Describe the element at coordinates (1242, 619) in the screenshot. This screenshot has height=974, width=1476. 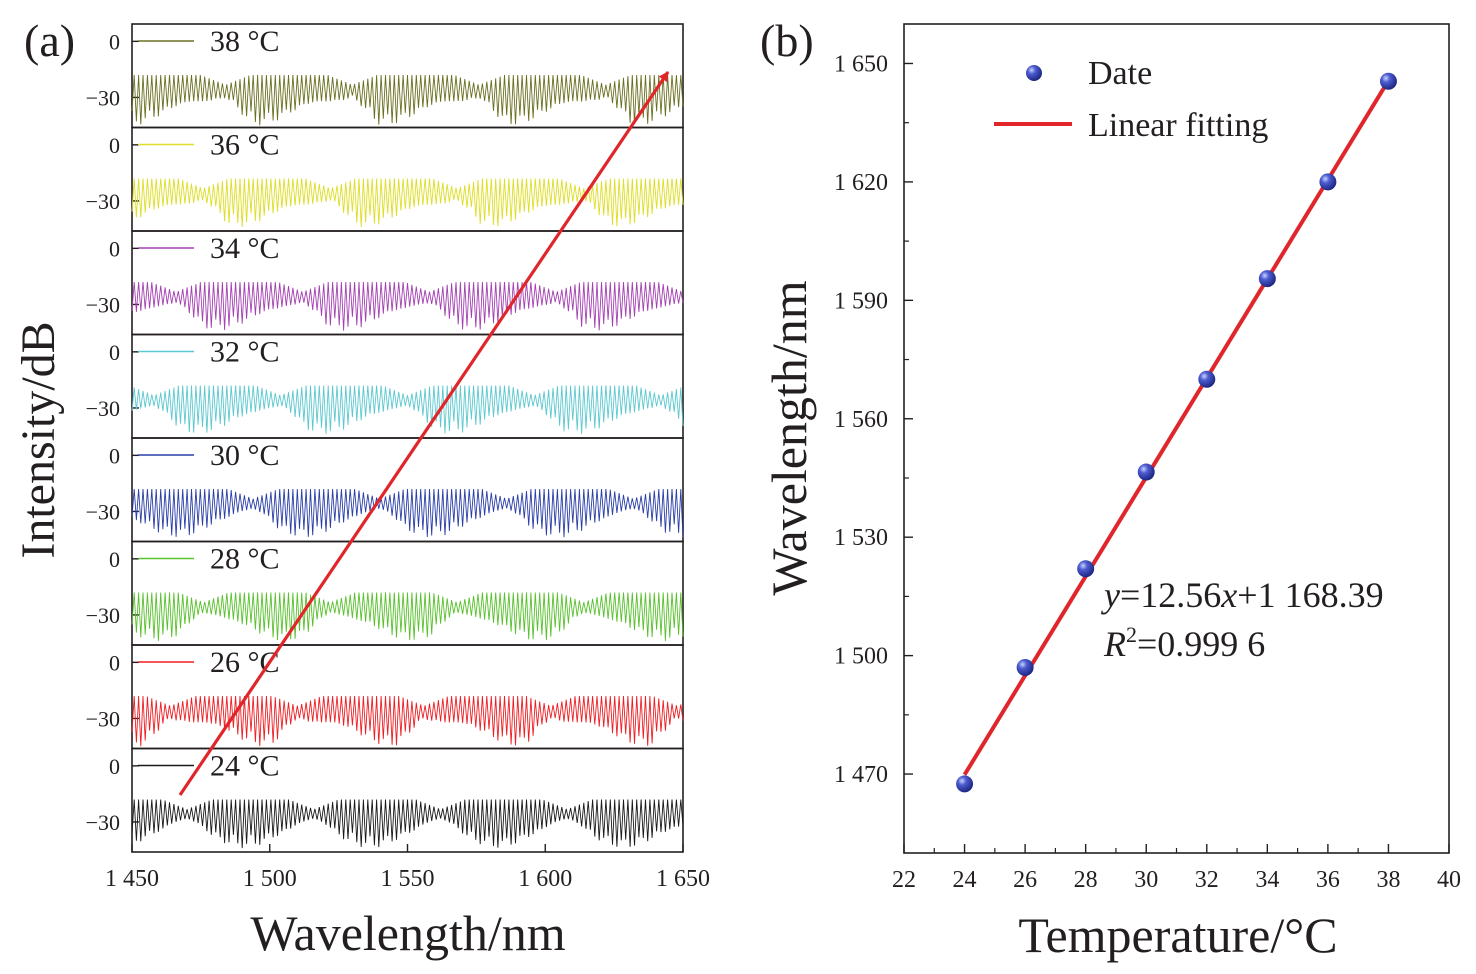
I see `fit-equation: y=12.56x+1 168.39 R2=0.999 6` at that location.